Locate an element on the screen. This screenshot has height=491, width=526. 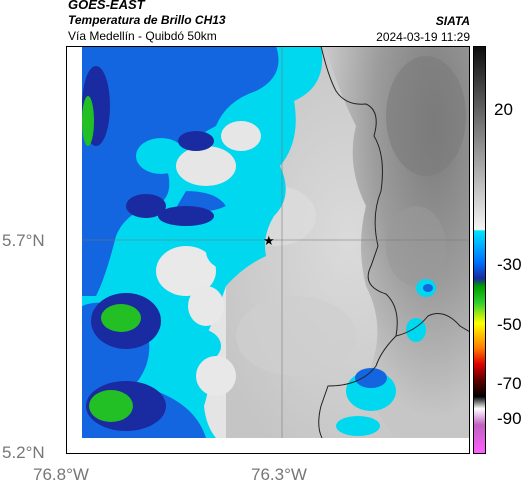
colorbar is located at coordinates (479, 250).